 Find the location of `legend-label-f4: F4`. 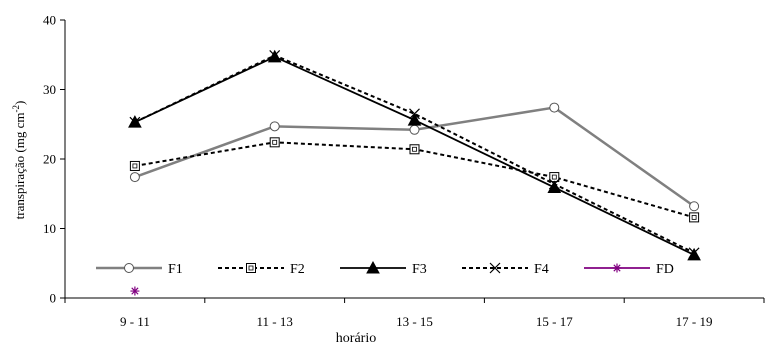

legend-label-f4: F4 is located at coordinates (541, 269).